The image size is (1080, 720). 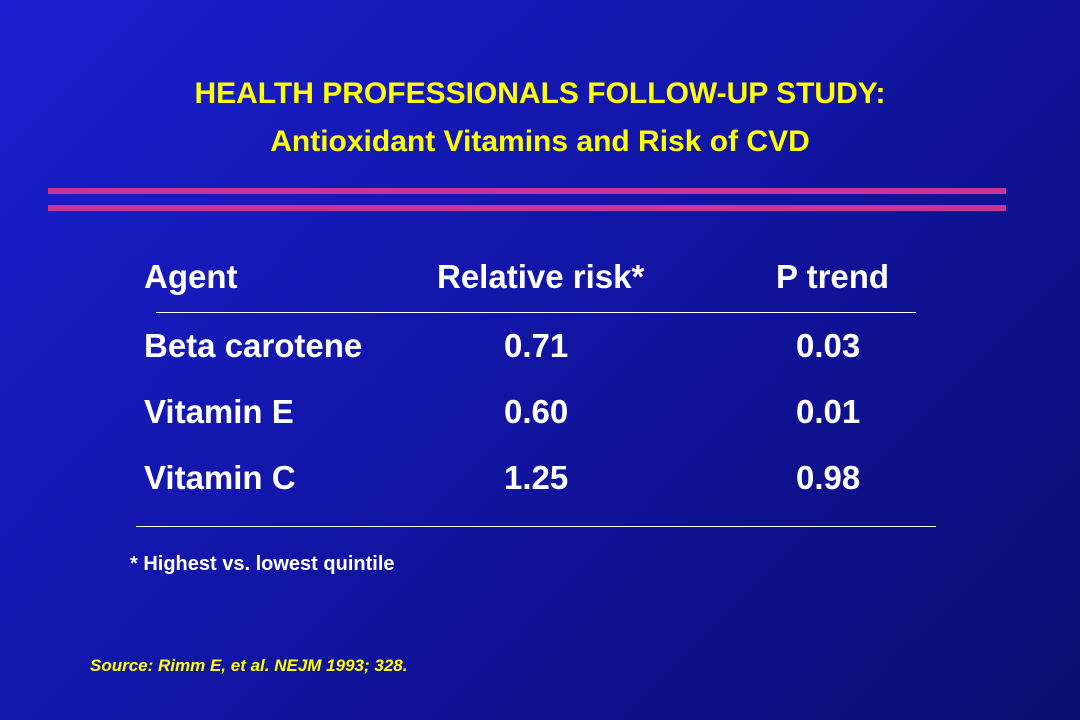 What do you see at coordinates (191, 276) in the screenshot?
I see `header-agent: Agent` at bounding box center [191, 276].